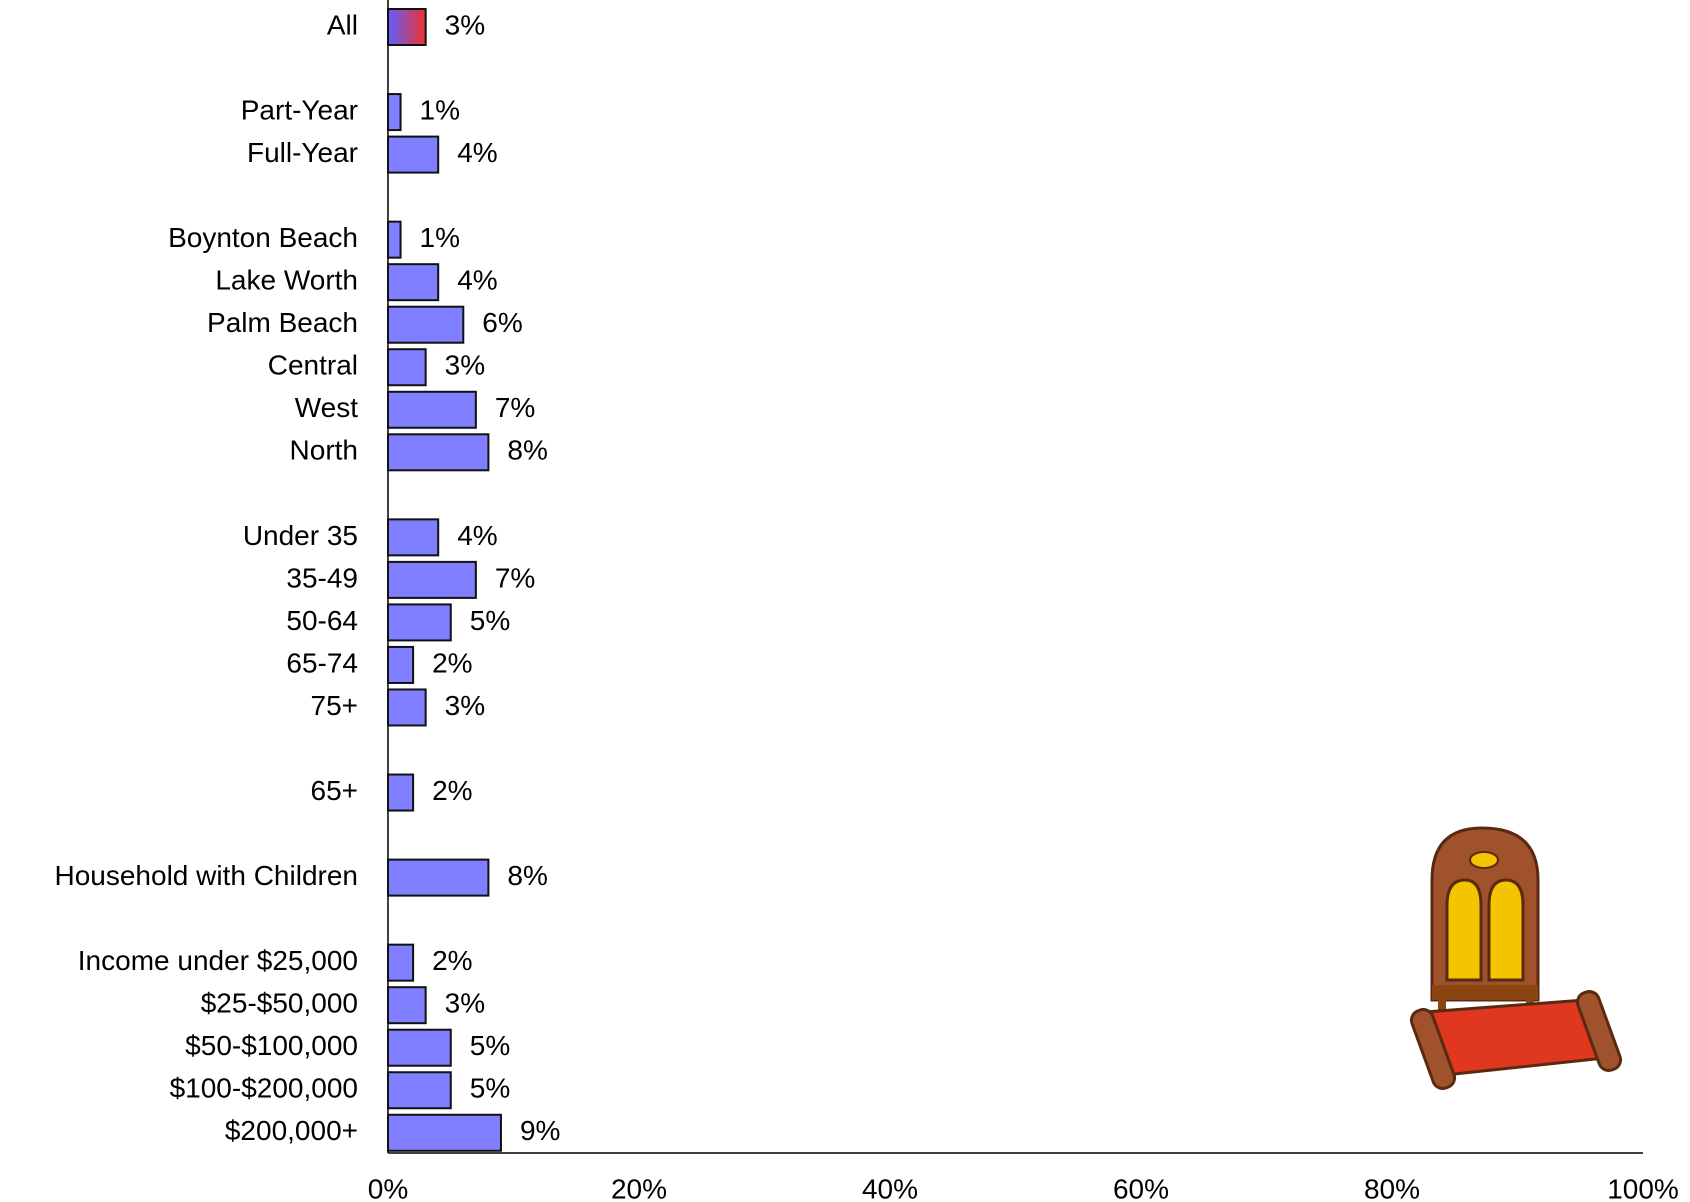  I want to click on y-tick-label: Income under $25,000, so click(218, 960).